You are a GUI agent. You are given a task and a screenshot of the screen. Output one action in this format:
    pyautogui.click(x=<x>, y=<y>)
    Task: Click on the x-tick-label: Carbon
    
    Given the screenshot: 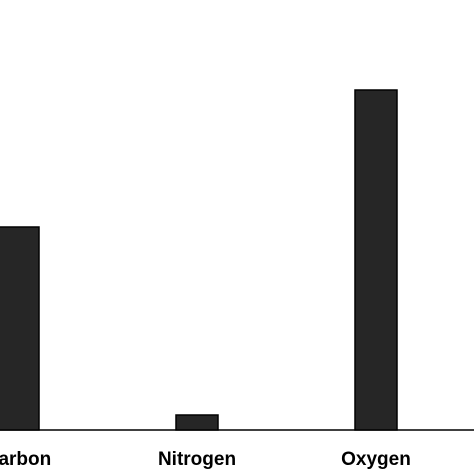 What is the action you would take?
    pyautogui.click(x=25, y=459)
    